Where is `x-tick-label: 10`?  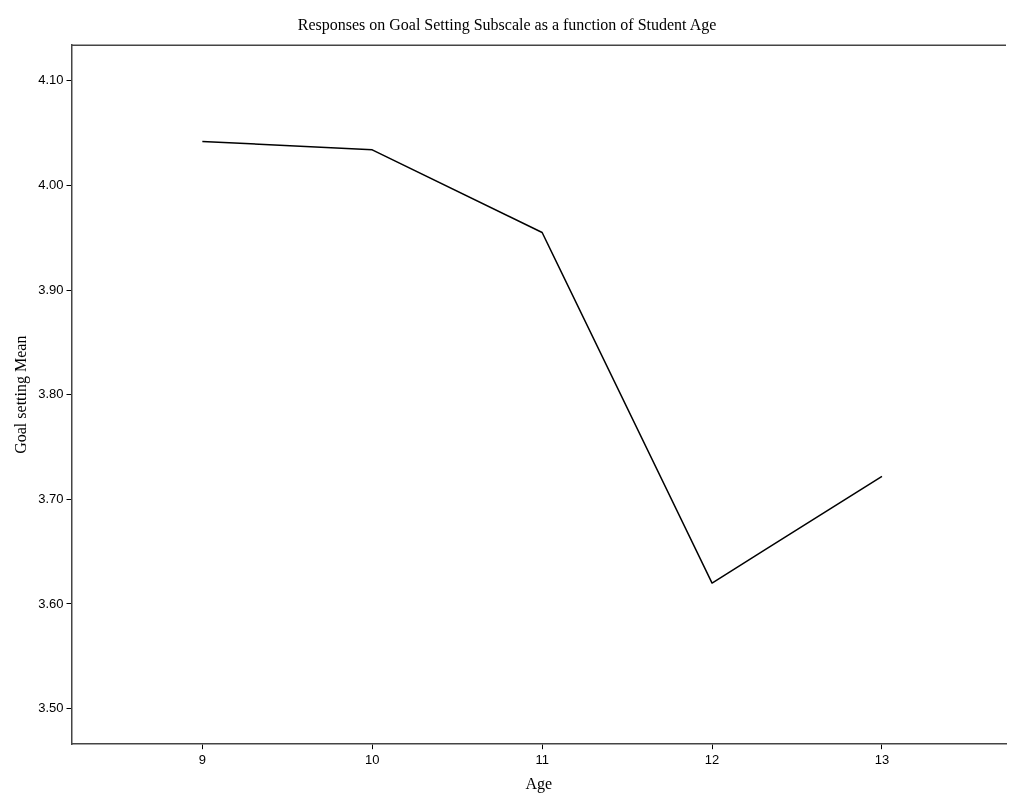 x-tick-label: 10 is located at coordinates (372, 759).